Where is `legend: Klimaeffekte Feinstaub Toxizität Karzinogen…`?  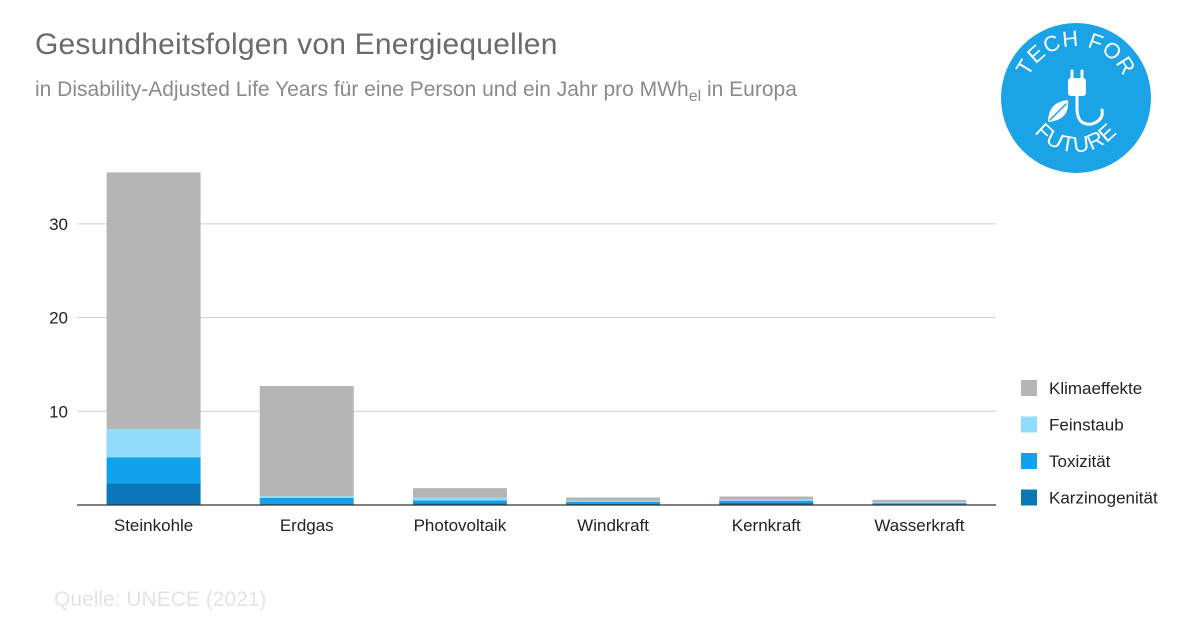 legend: Klimaeffekte Feinstaub Toxizität Karzinogen… is located at coordinates (1089, 443).